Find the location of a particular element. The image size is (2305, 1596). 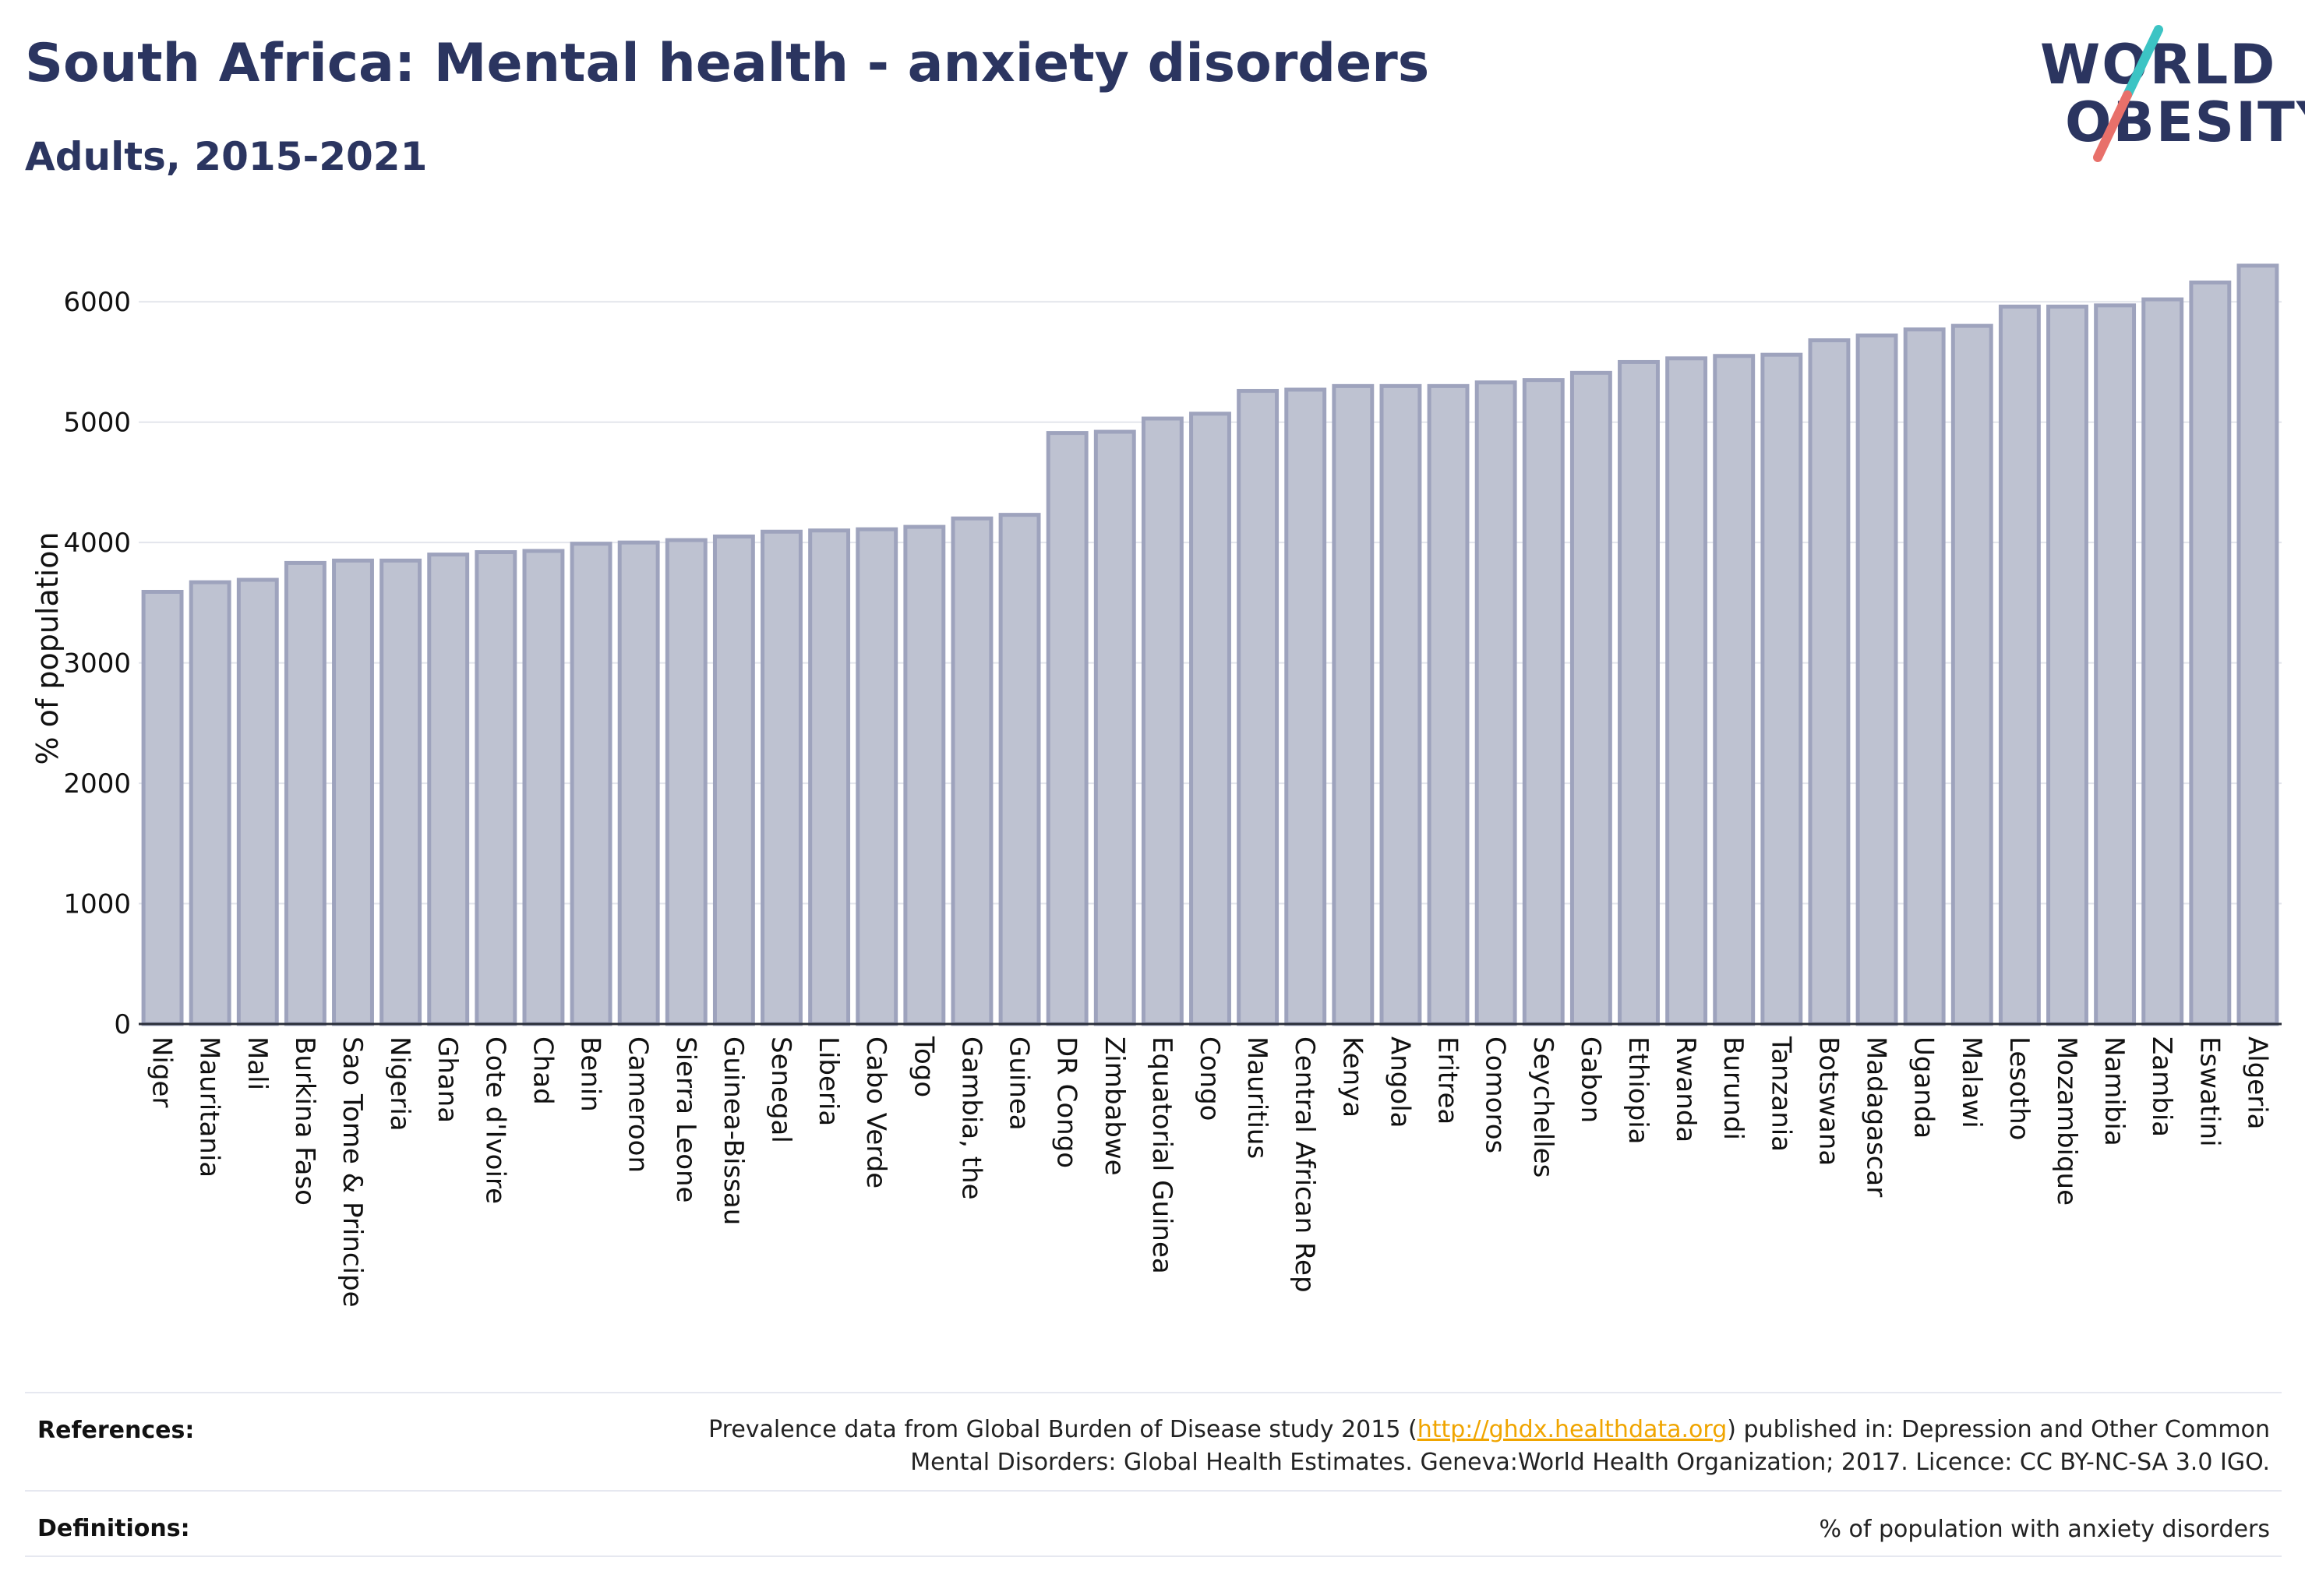

y-tick-label: 4000 is located at coordinates (97, 543).